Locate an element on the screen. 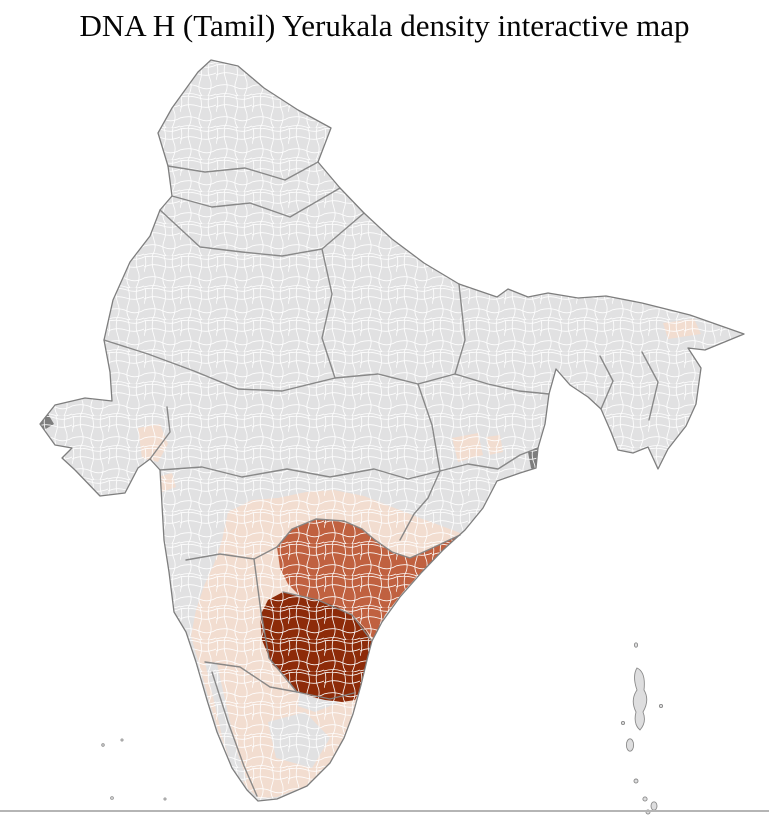  andaman-nicobar-islands is located at coordinates (642, 728).